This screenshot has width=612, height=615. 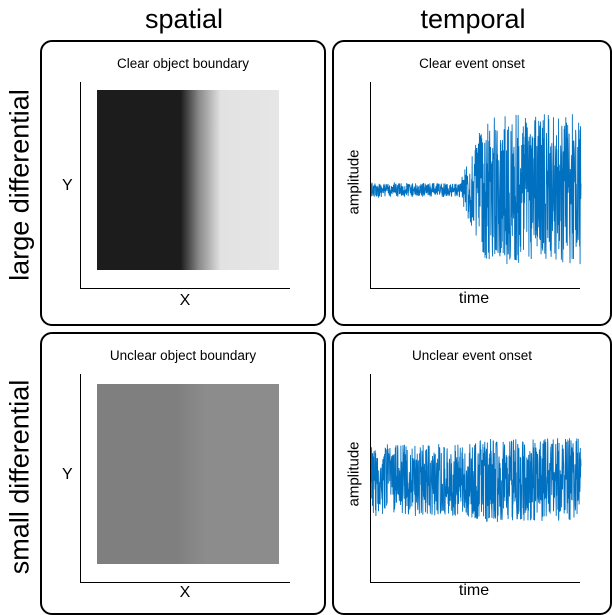 What do you see at coordinates (472, 63) in the screenshot?
I see `panel-title: Clear event onset` at bounding box center [472, 63].